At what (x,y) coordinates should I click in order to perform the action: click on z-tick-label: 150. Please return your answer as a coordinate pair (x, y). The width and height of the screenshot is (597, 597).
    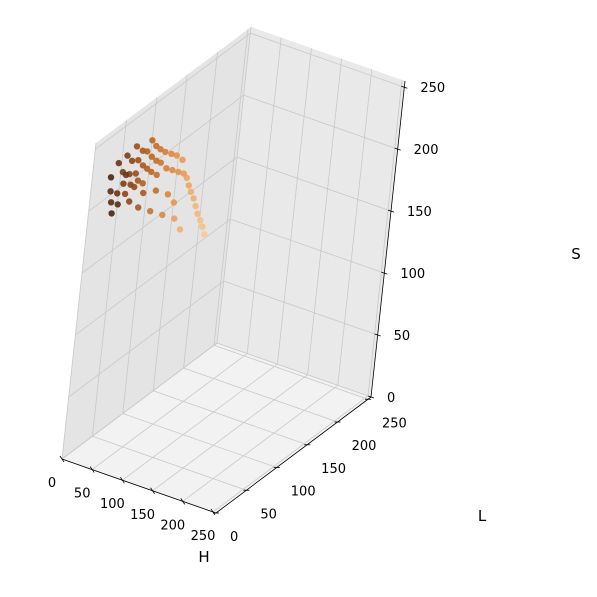
    Looking at the image, I should click on (419, 212).